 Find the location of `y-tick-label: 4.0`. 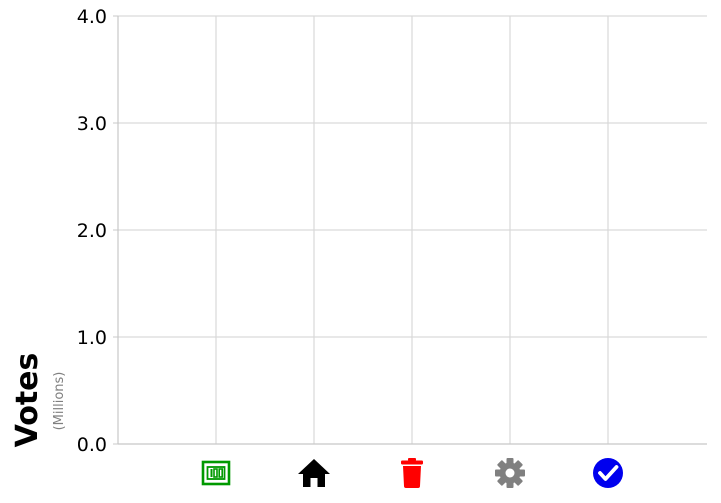

y-tick-label: 4.0 is located at coordinates (92, 17).